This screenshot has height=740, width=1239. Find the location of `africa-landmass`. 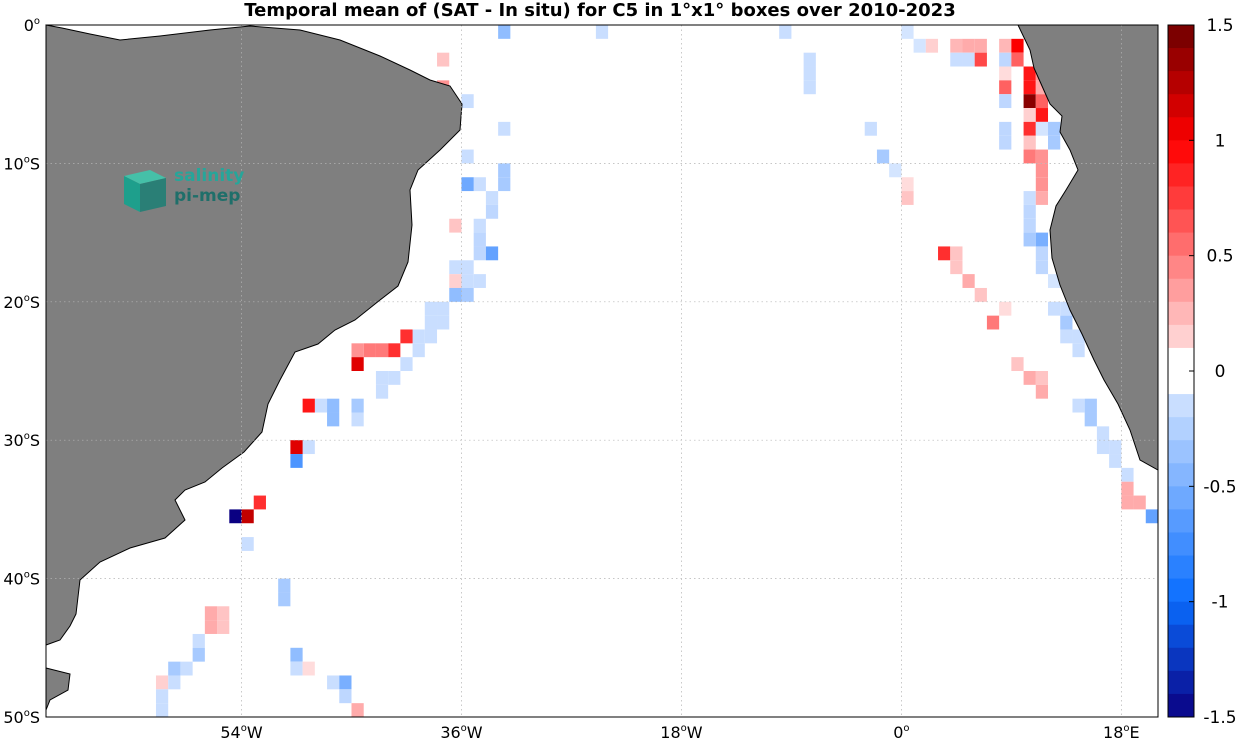

africa-landmass is located at coordinates (1088, 247).